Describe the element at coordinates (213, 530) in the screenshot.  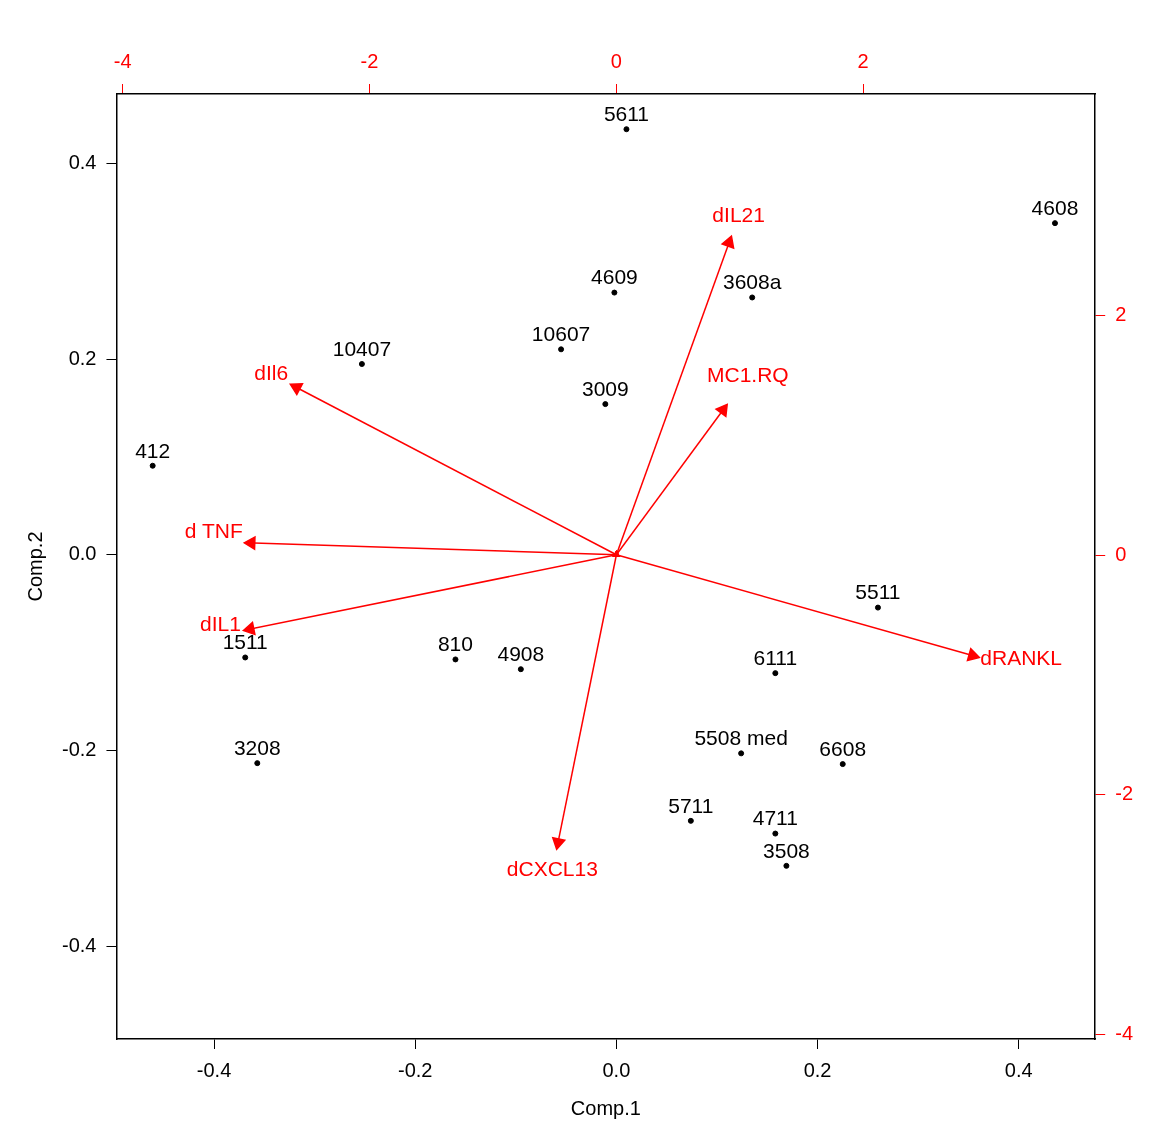
I see `series-label: d TNF` at that location.